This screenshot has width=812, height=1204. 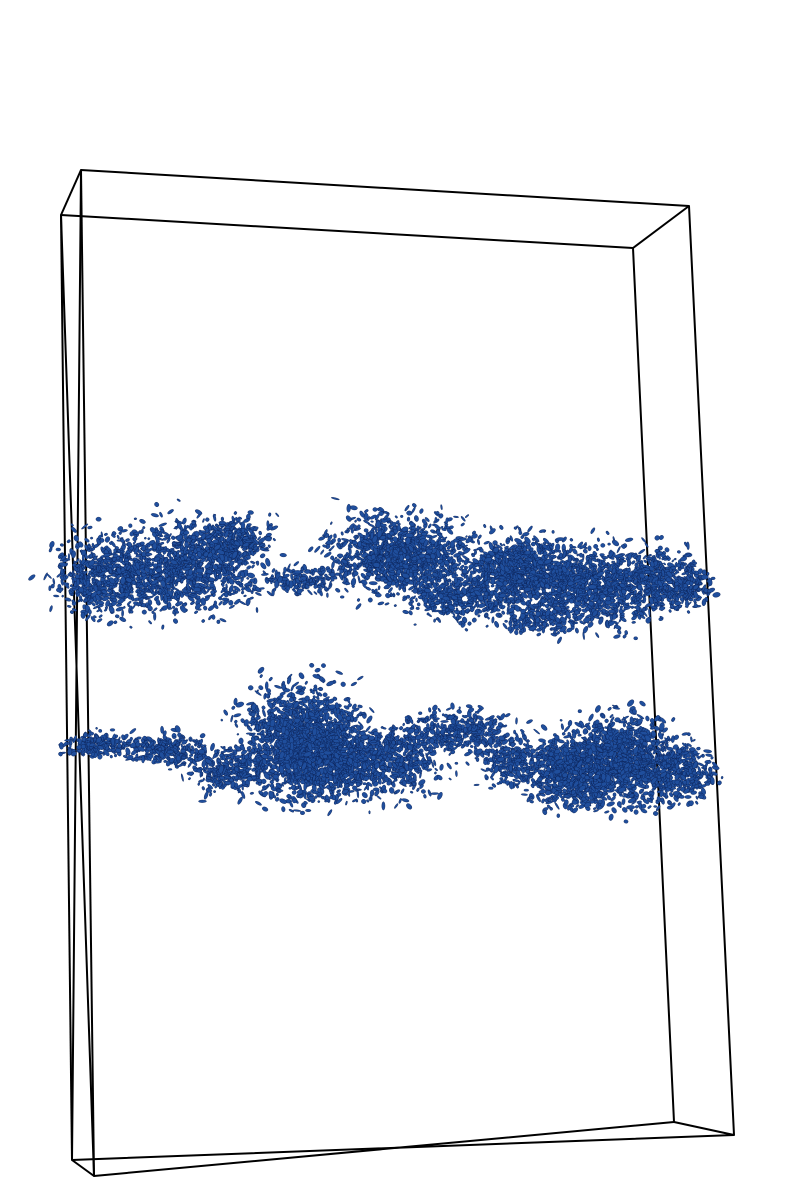 I want to click on upper-structure-band, so click(x=374, y=571).